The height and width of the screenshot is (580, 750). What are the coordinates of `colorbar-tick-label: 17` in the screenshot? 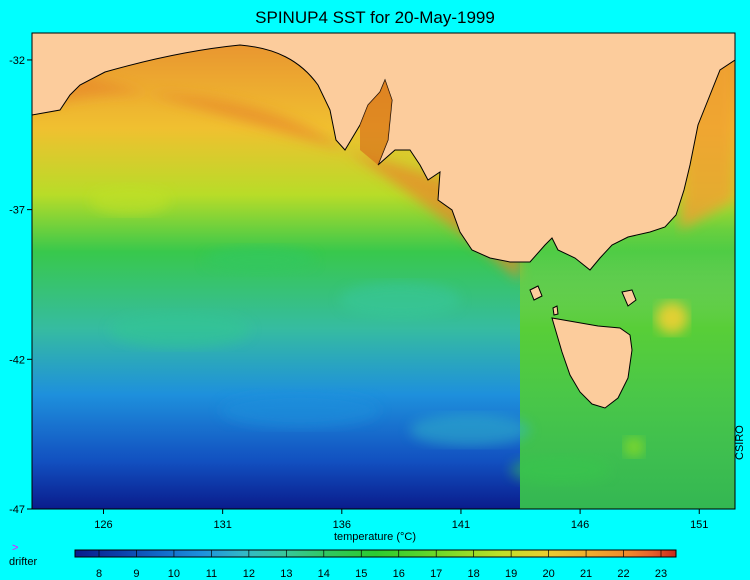 It's located at (436, 574).